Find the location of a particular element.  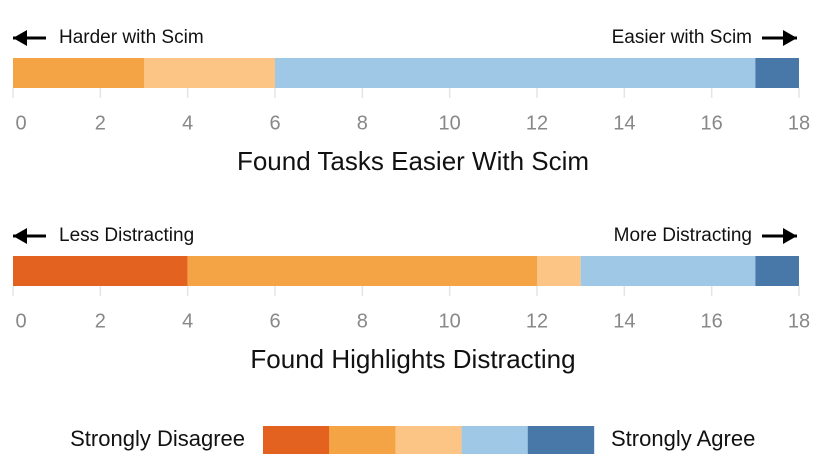

annotation-left: Less Distracting is located at coordinates (126, 235).